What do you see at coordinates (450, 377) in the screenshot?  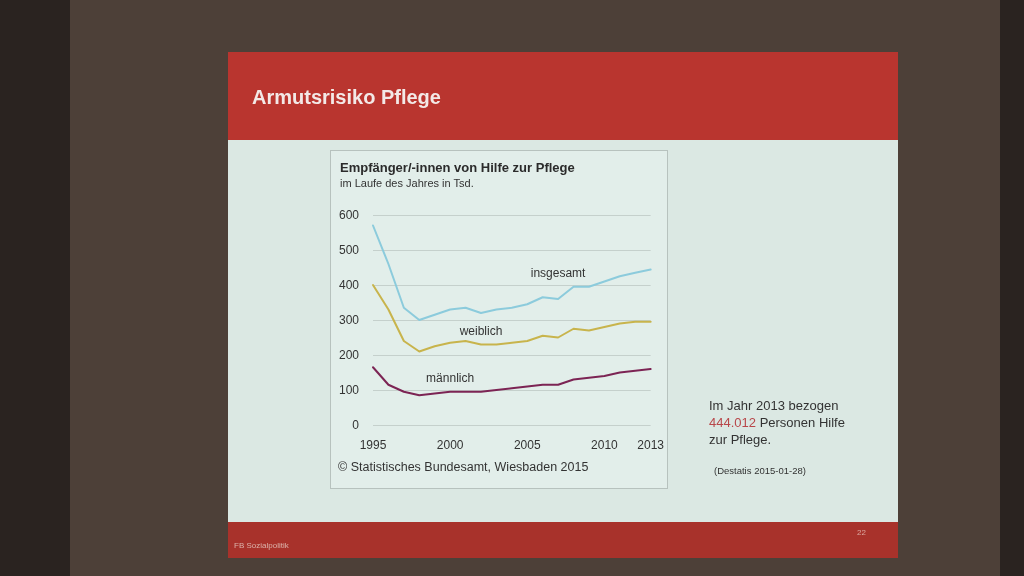 I see `series-label: männlich` at bounding box center [450, 377].